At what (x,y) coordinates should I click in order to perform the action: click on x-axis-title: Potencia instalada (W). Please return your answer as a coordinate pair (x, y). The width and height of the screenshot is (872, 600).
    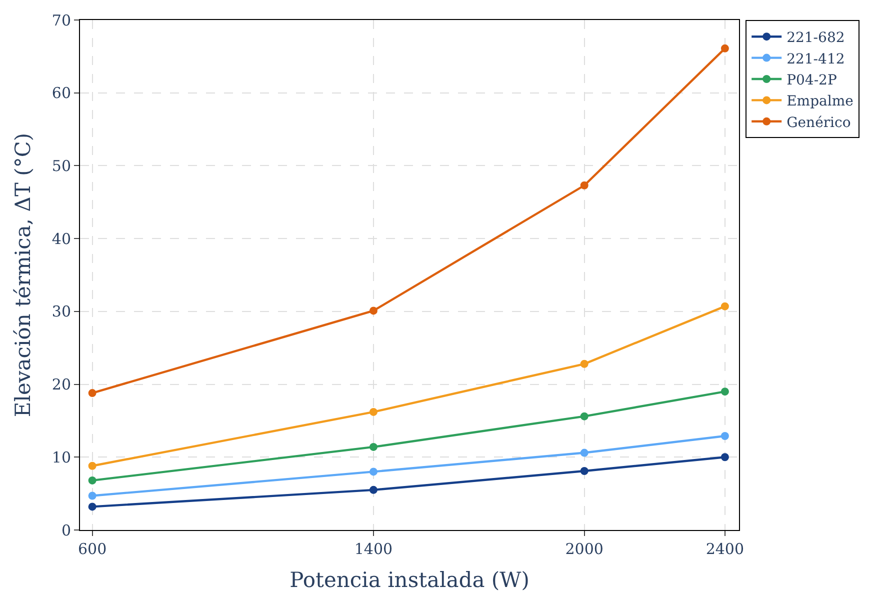
    Looking at the image, I should click on (410, 580).